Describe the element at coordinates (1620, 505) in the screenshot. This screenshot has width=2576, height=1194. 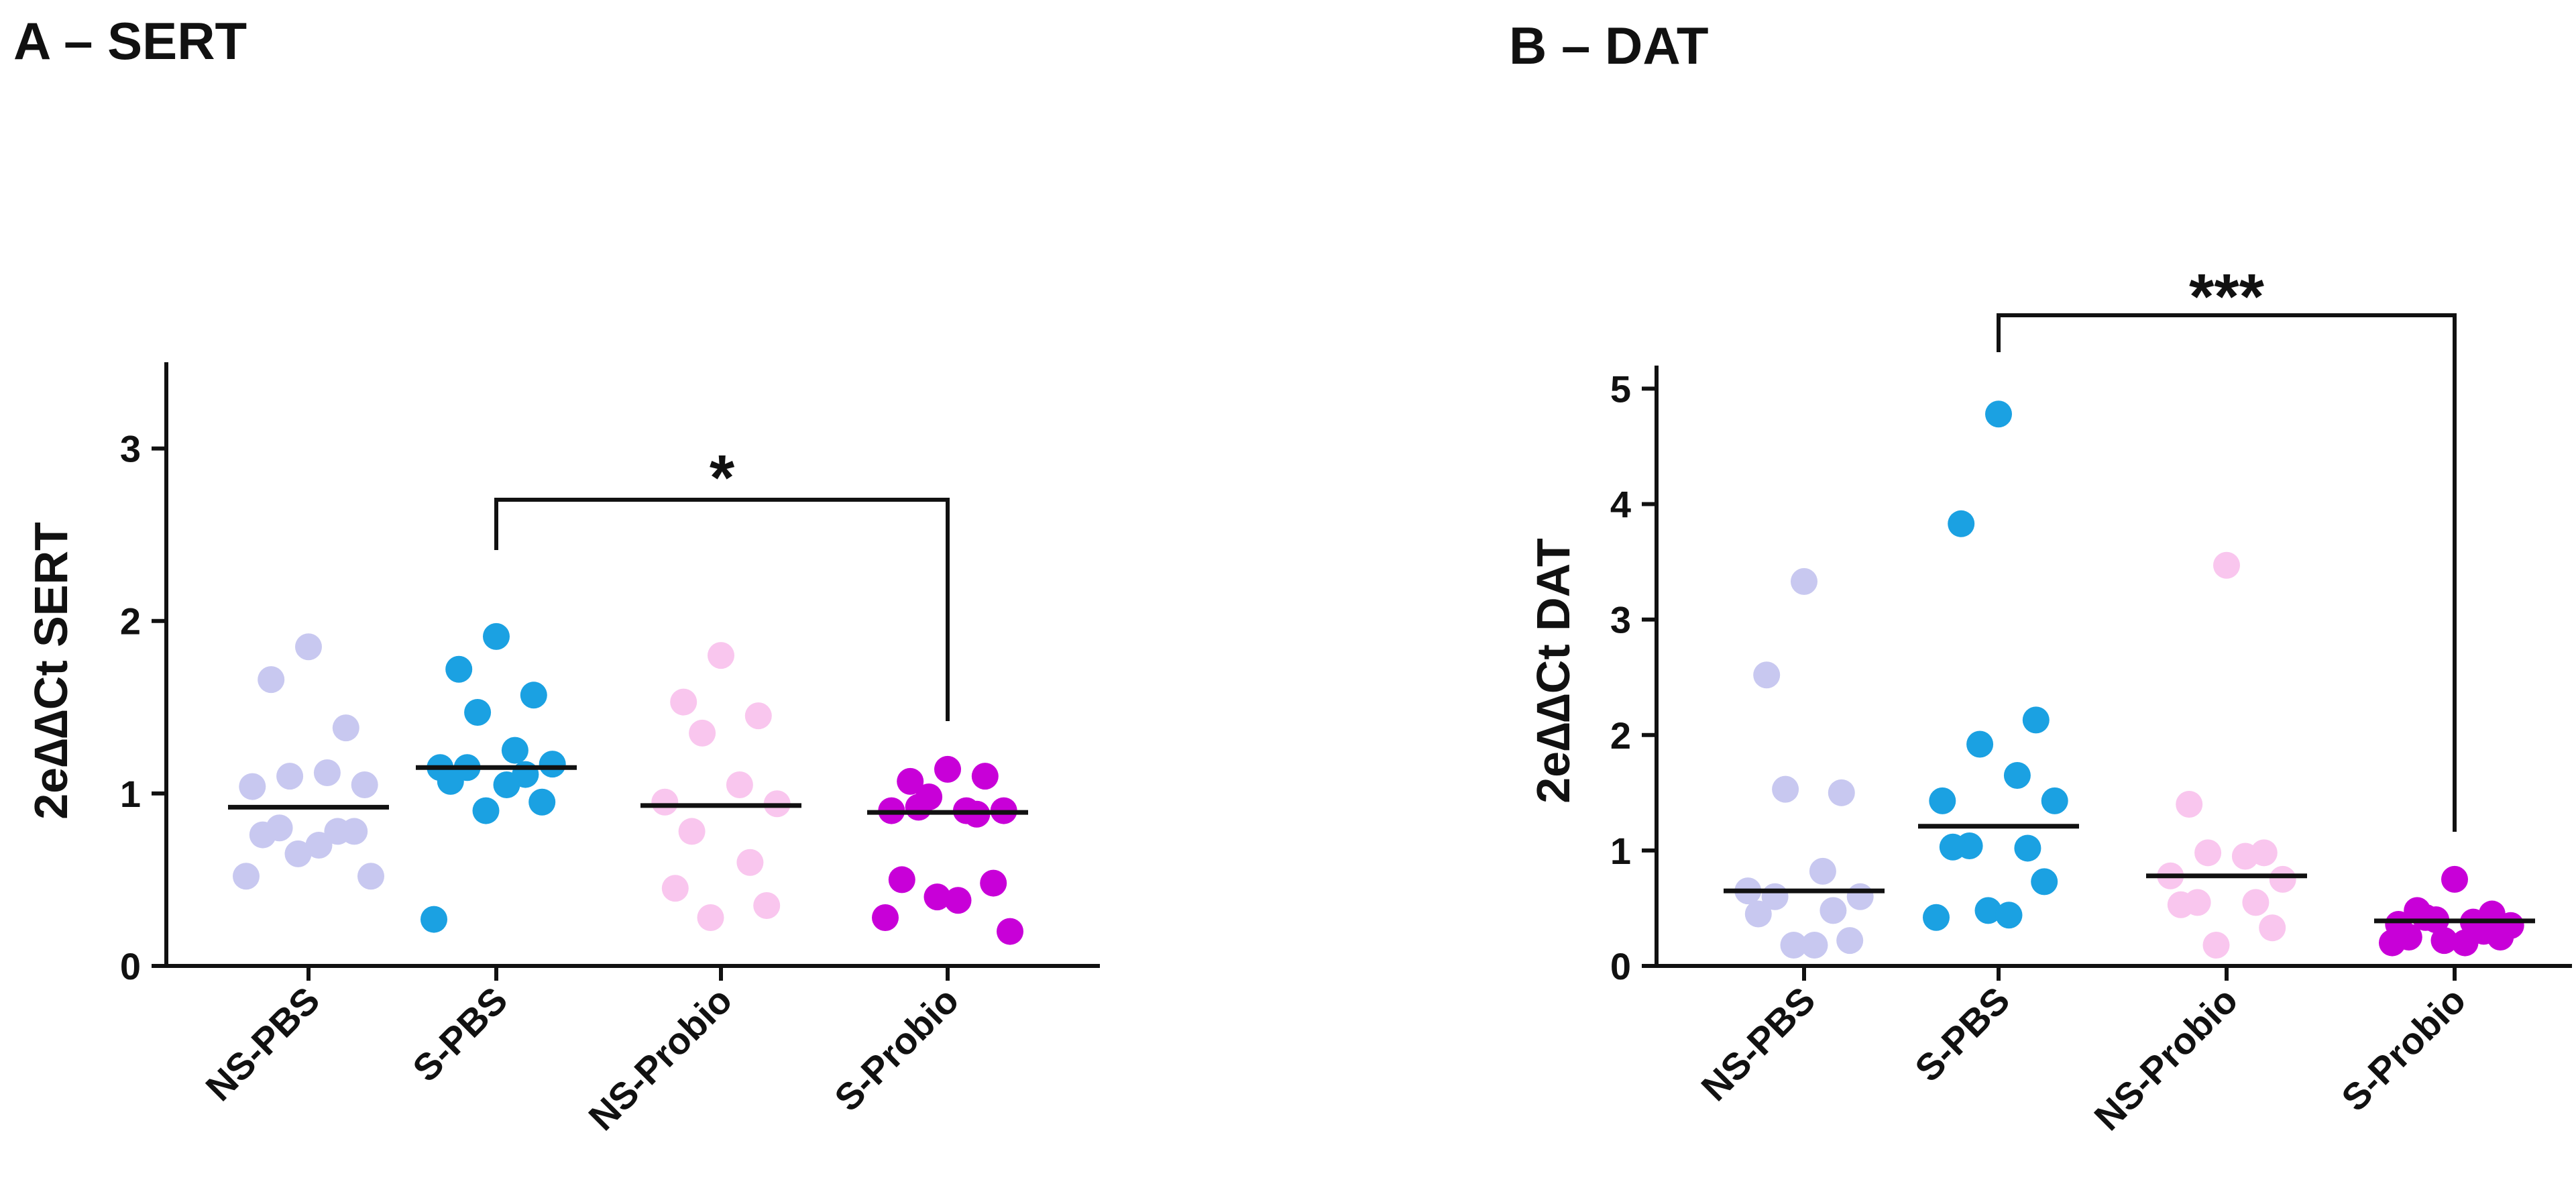
I see `y-tick-label: 4` at that location.